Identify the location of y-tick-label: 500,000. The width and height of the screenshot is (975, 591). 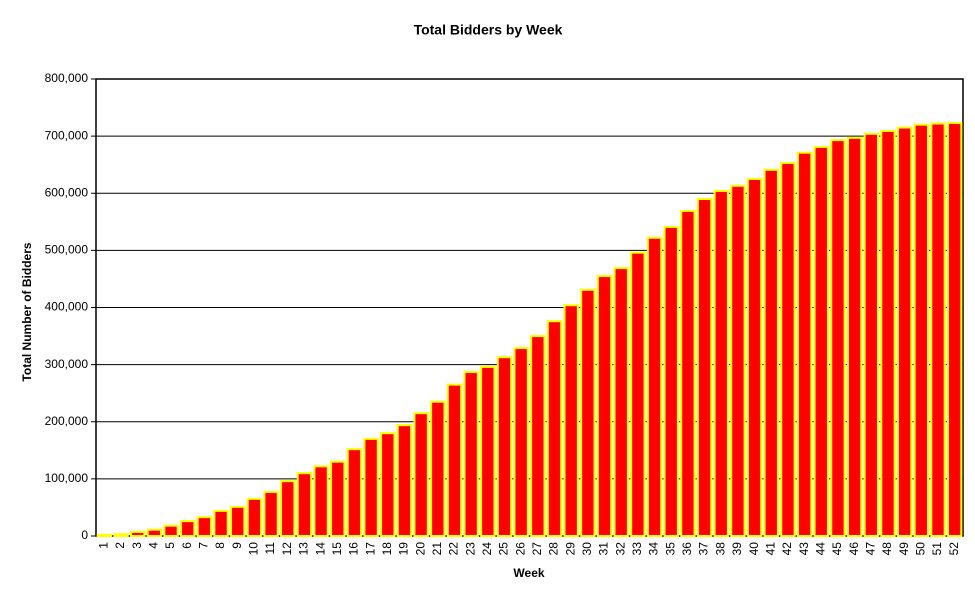
(67, 250).